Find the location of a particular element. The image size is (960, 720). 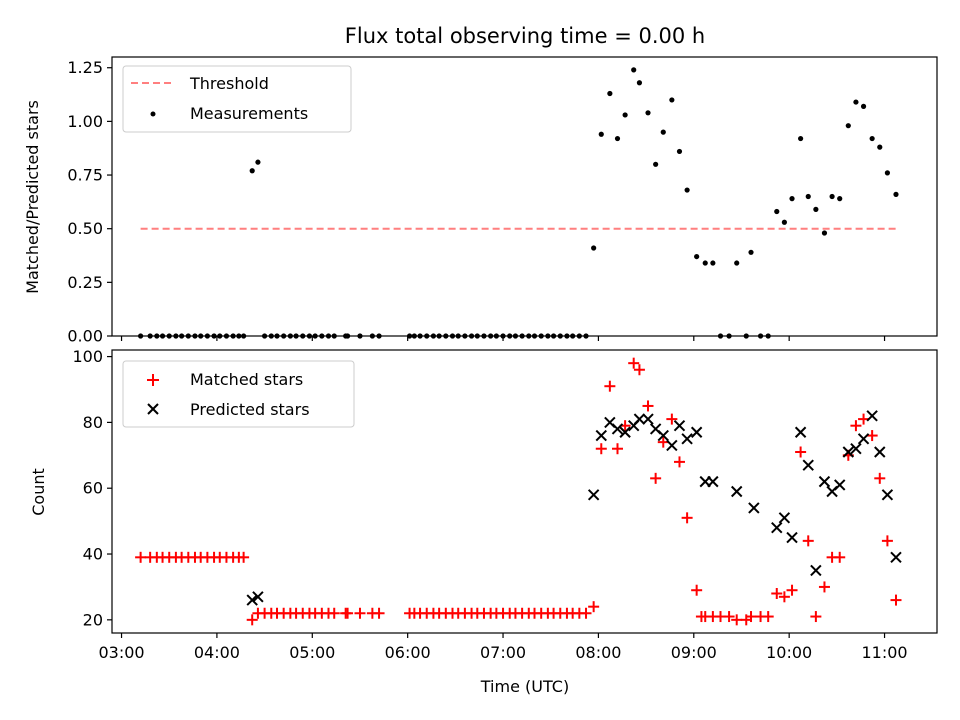

x-tick-label: 08:00 is located at coordinates (598, 652).